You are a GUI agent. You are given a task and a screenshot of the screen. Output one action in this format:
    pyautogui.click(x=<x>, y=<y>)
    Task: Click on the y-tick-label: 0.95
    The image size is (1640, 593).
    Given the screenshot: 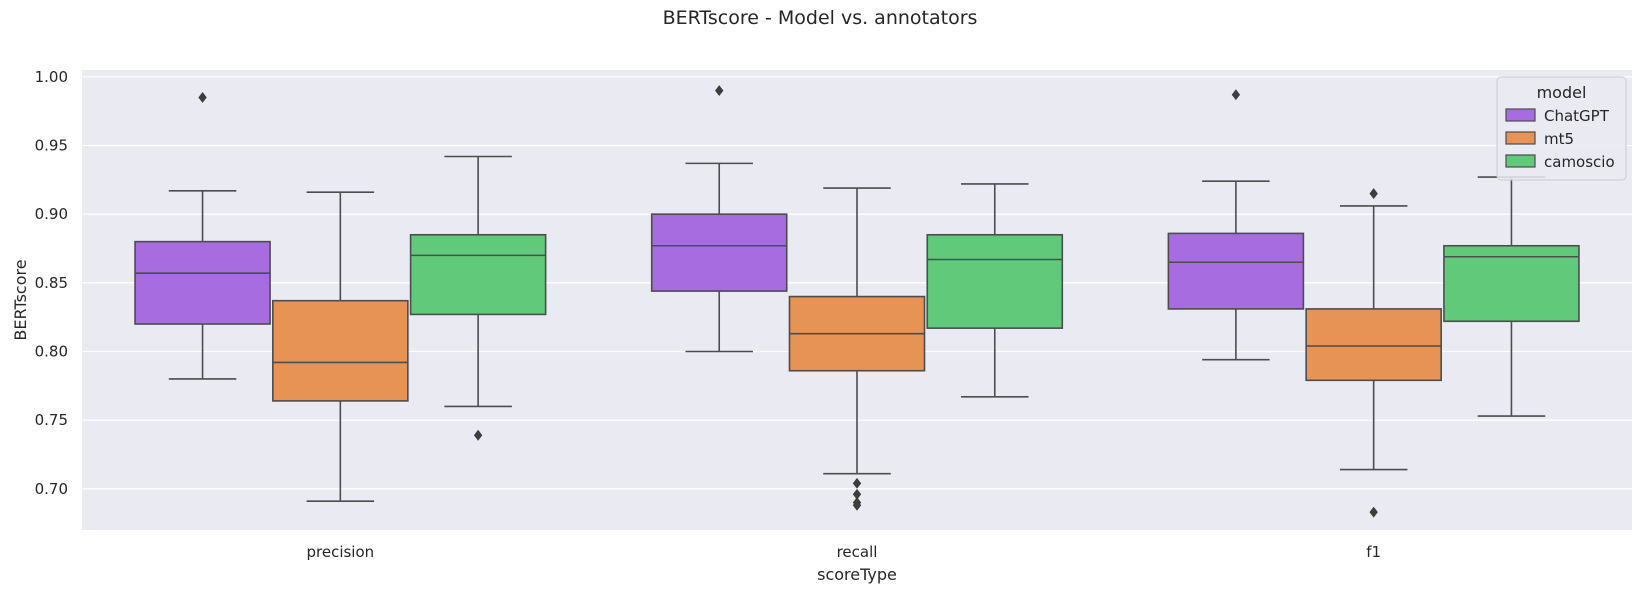 What is the action you would take?
    pyautogui.click(x=51, y=146)
    